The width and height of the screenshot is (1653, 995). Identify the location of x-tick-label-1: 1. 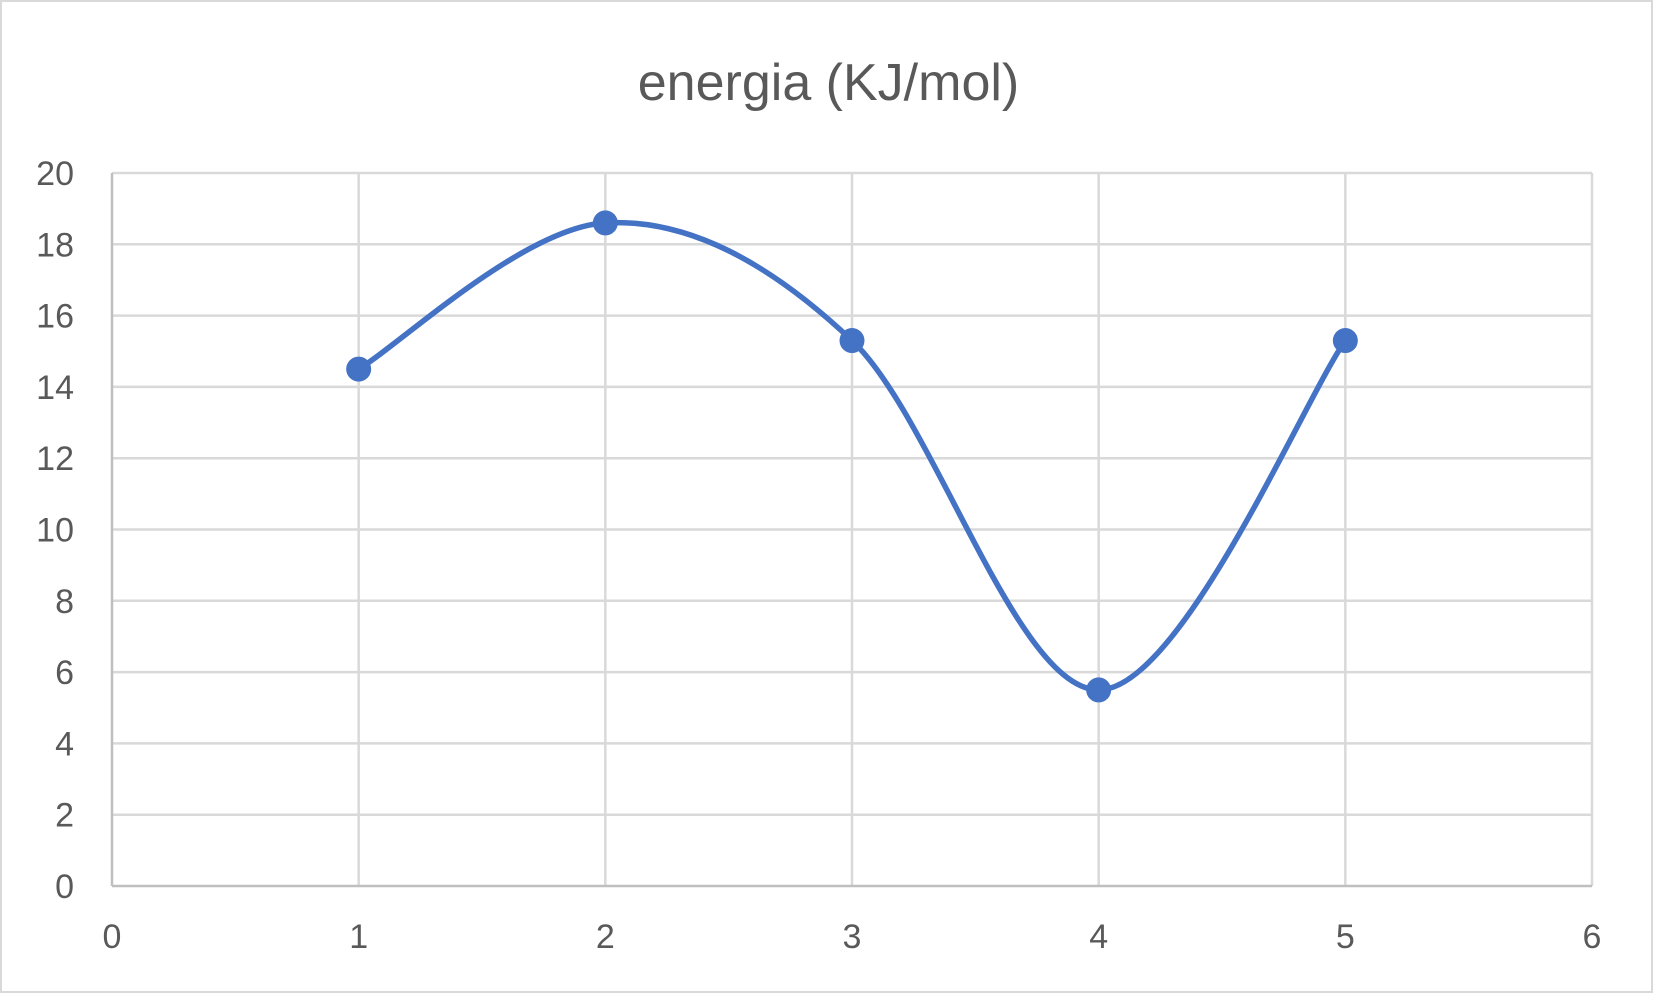
(358, 937).